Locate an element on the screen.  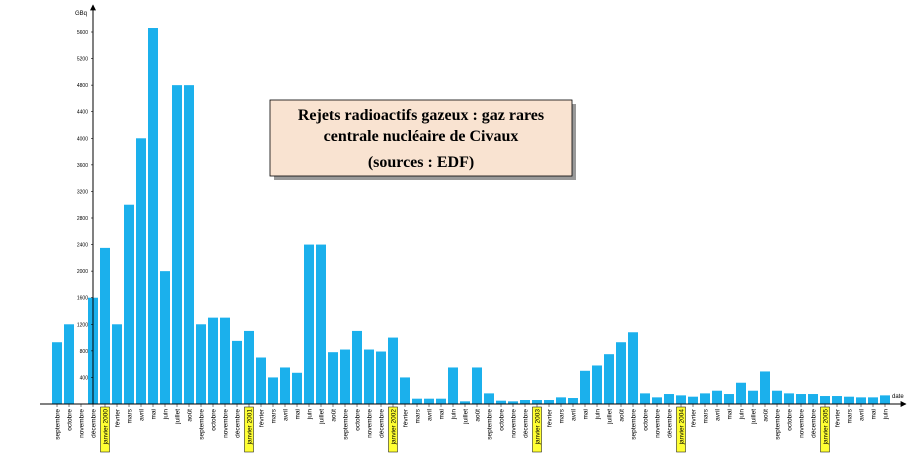
x-tick-label: janvier 2002 is located at coordinates (393, 427).